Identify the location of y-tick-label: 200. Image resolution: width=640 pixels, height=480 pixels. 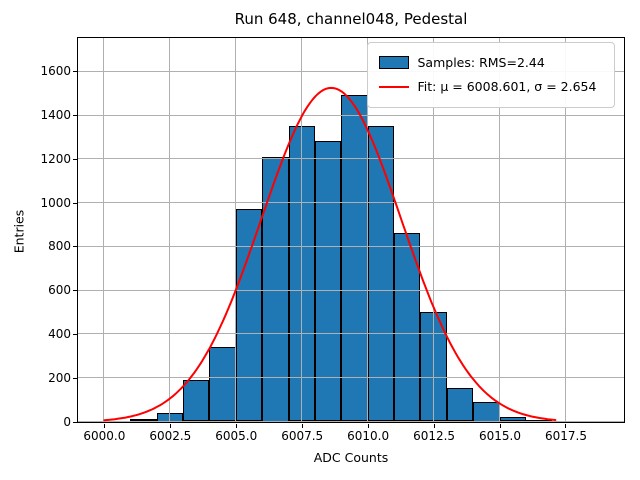
(59, 377).